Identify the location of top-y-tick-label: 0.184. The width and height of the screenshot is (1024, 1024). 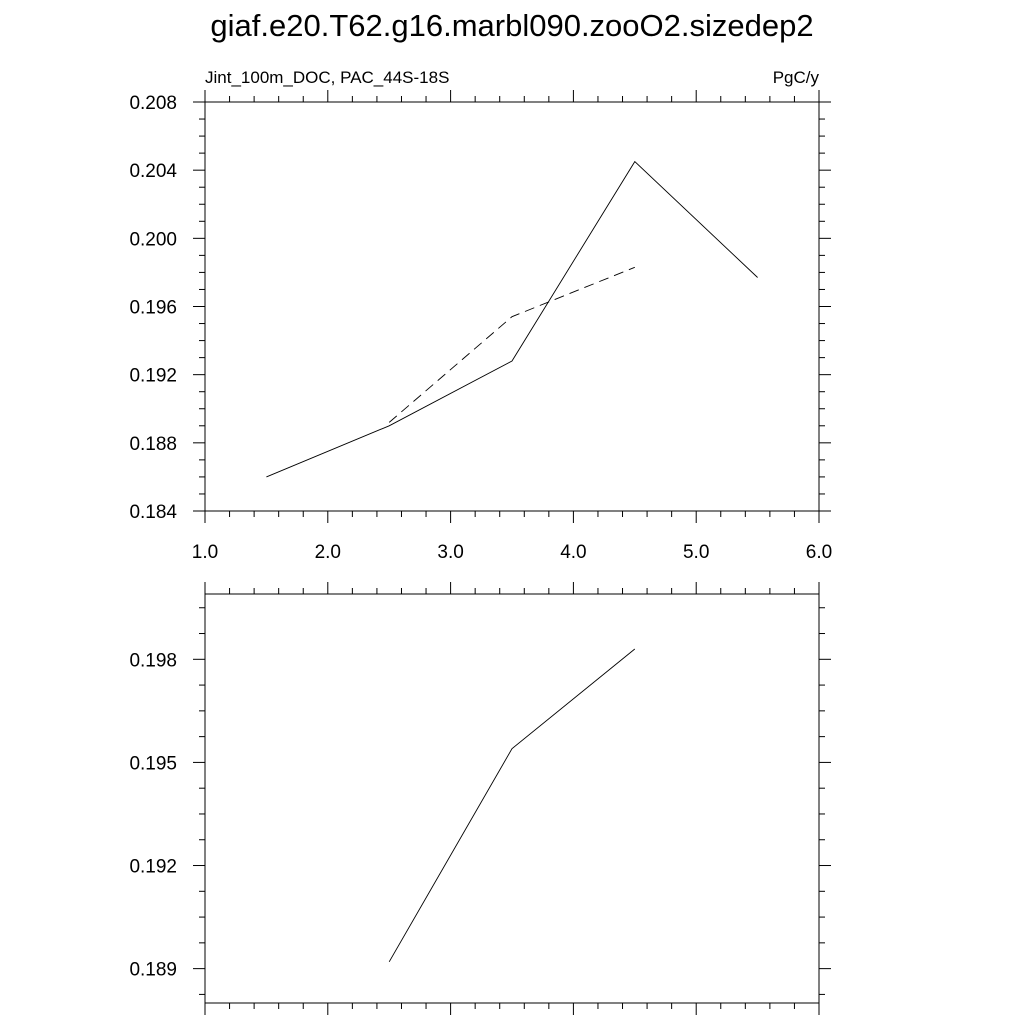
(153, 512).